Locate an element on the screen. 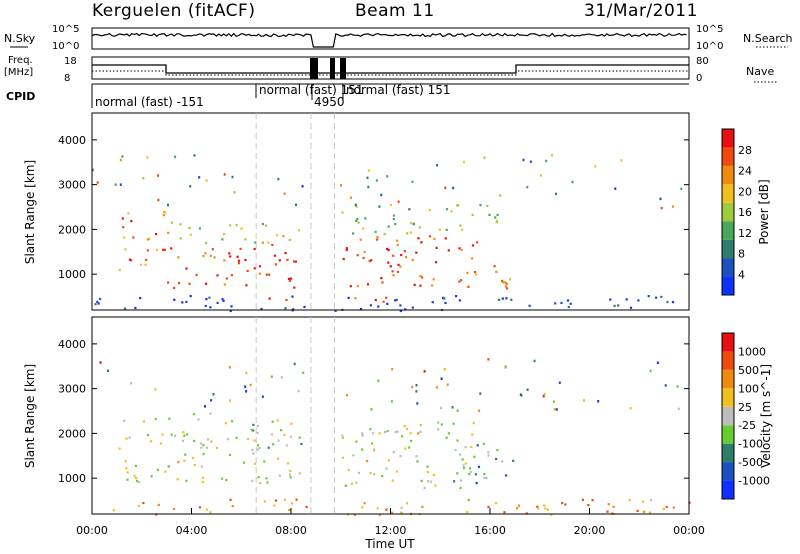  time-tick-label: 00:00 is located at coordinates (689, 530).